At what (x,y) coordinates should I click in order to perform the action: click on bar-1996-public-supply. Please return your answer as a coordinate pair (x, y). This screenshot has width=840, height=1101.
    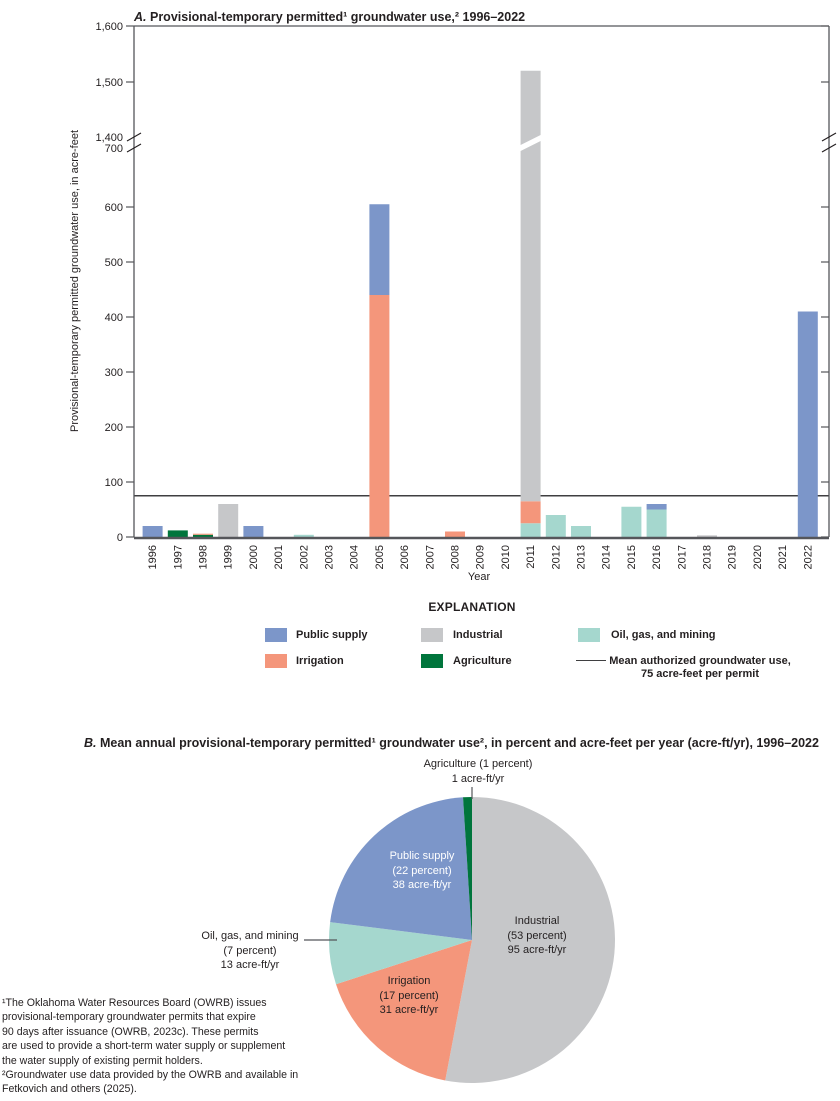
    Looking at the image, I should click on (152, 531).